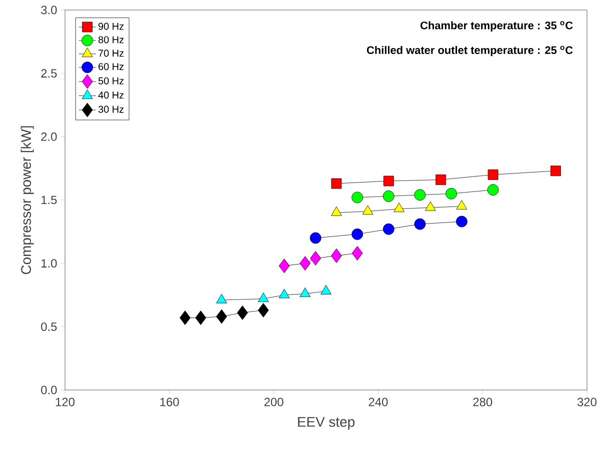  Describe the element at coordinates (326, 423) in the screenshot. I see `x-axis-title: EEV step` at that location.